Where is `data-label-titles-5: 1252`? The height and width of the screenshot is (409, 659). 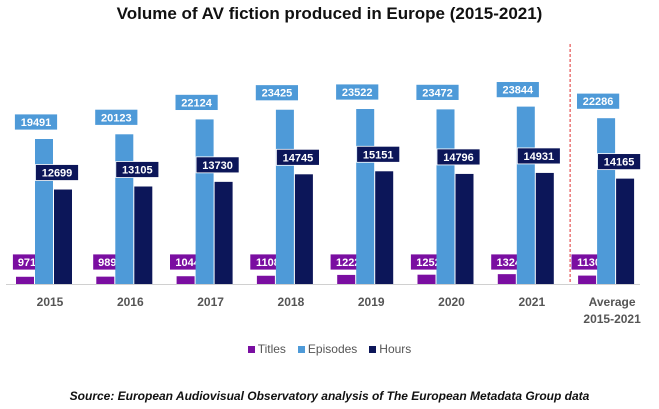 data-label-titles-5: 1252 is located at coordinates (428, 263).